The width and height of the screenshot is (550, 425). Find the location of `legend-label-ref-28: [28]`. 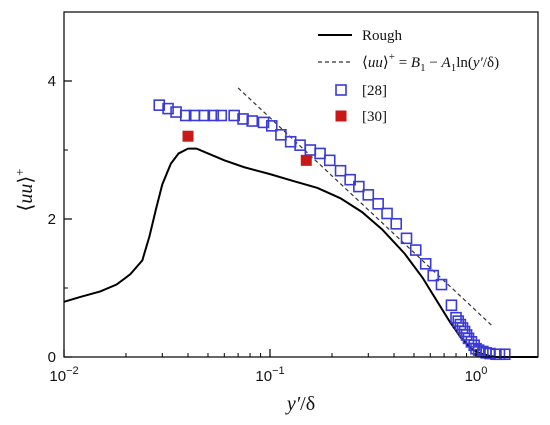

legend-label-ref-28: [28] is located at coordinates (374, 91).